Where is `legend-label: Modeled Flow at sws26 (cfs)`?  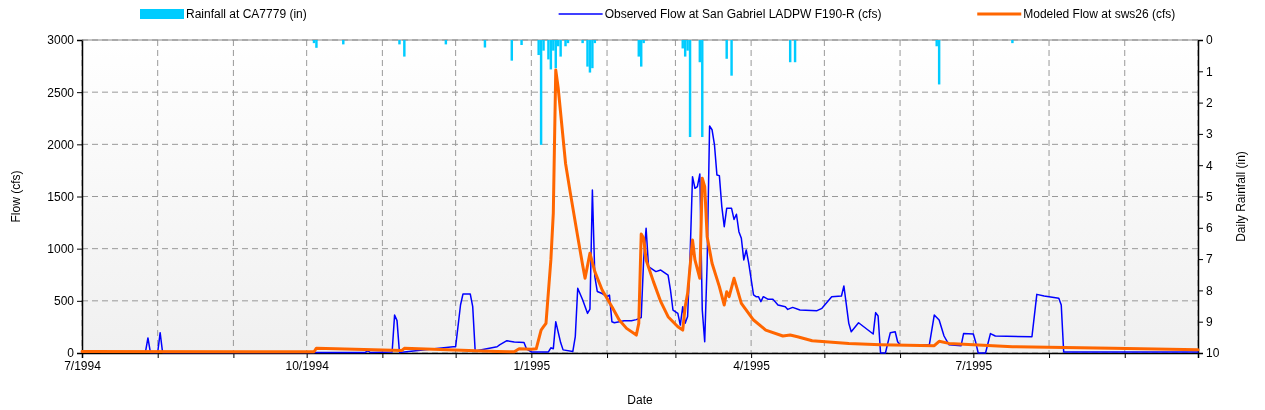 legend-label: Modeled Flow at sws26 (cfs) is located at coordinates (1099, 14).